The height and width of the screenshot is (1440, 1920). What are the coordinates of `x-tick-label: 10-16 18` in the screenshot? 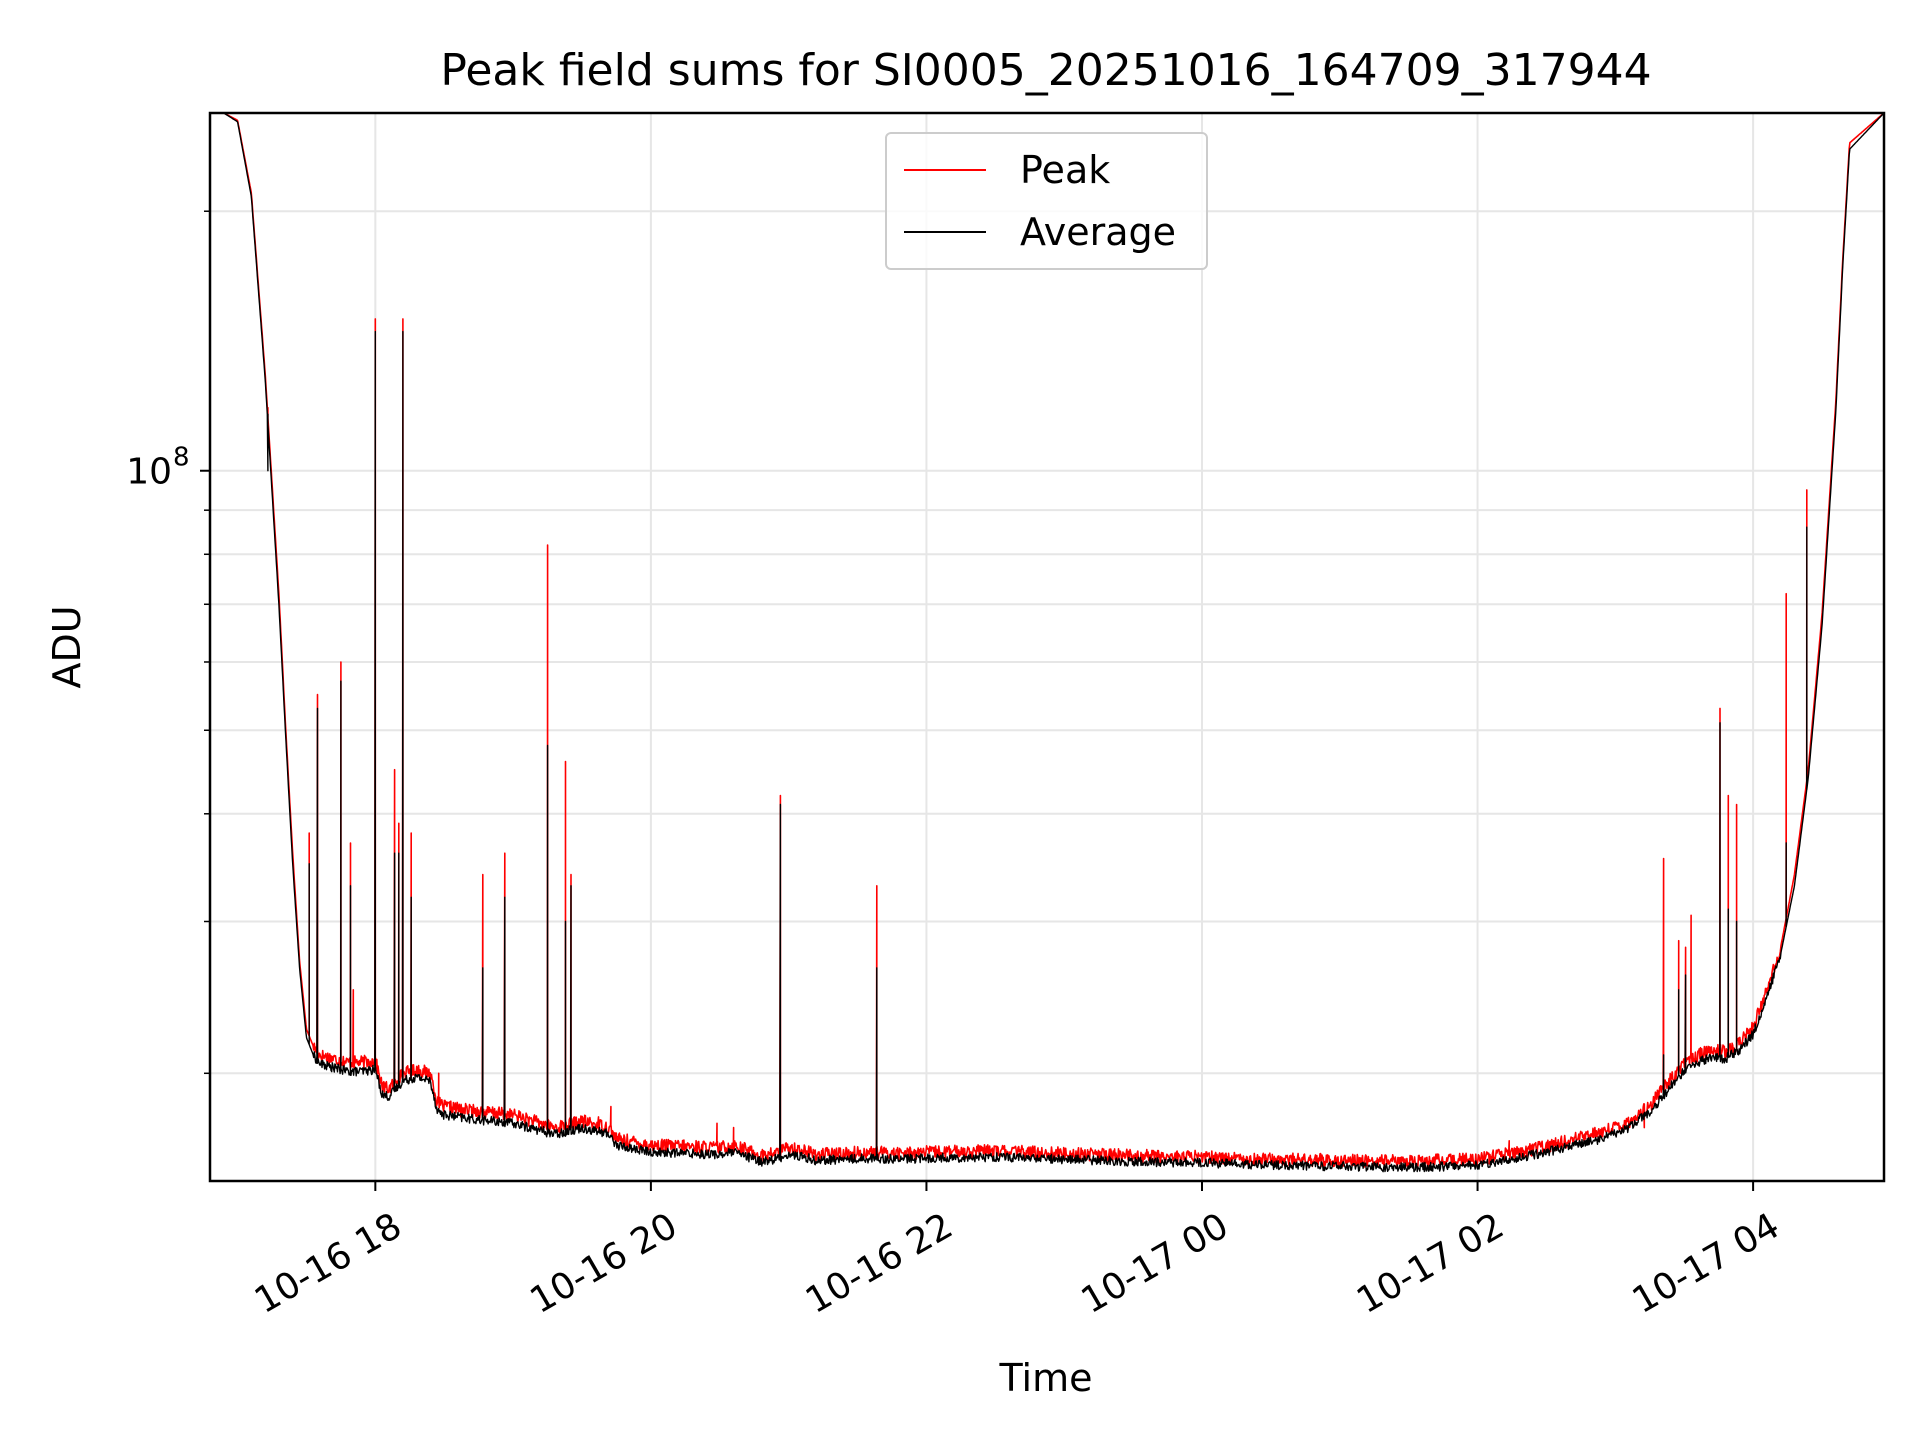 It's located at (328, 1263).